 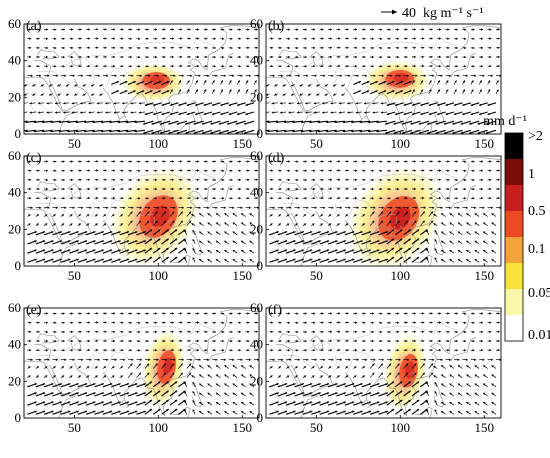 What do you see at coordinates (514, 237) in the screenshot?
I see `colorbar-blocks` at bounding box center [514, 237].